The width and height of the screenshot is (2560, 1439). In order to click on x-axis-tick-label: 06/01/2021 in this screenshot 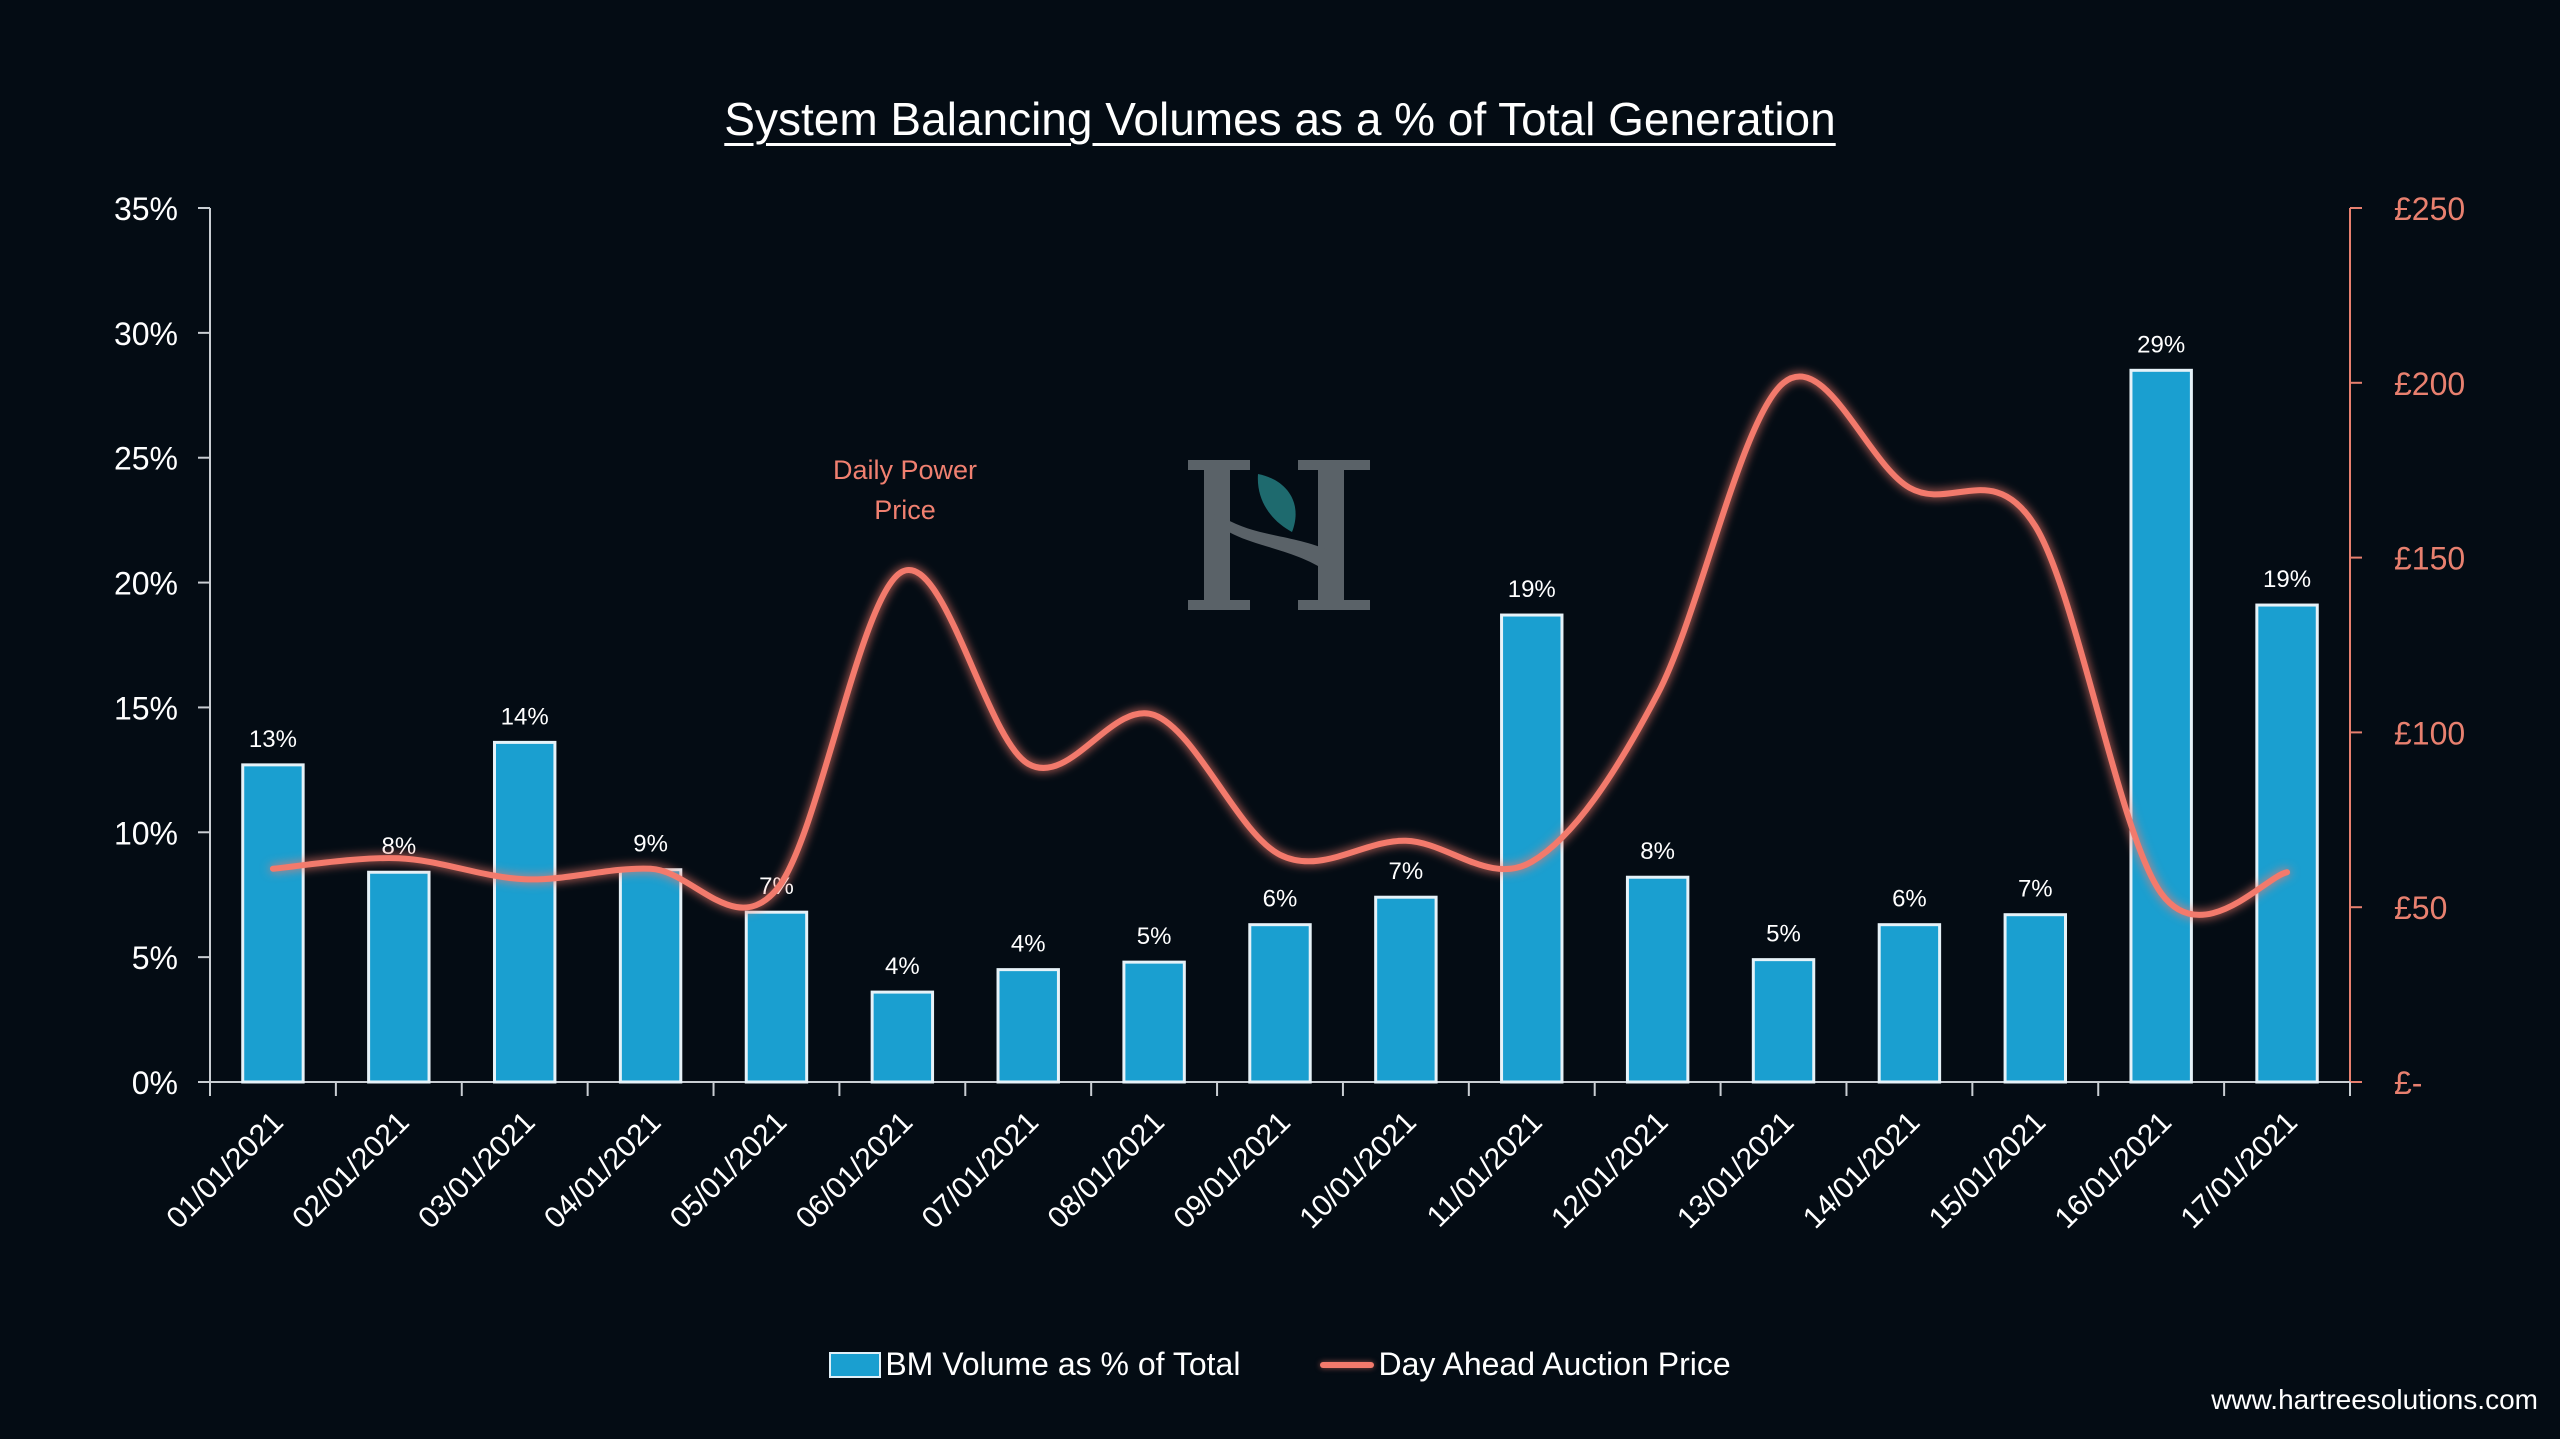, I will do `click(855, 1171)`.